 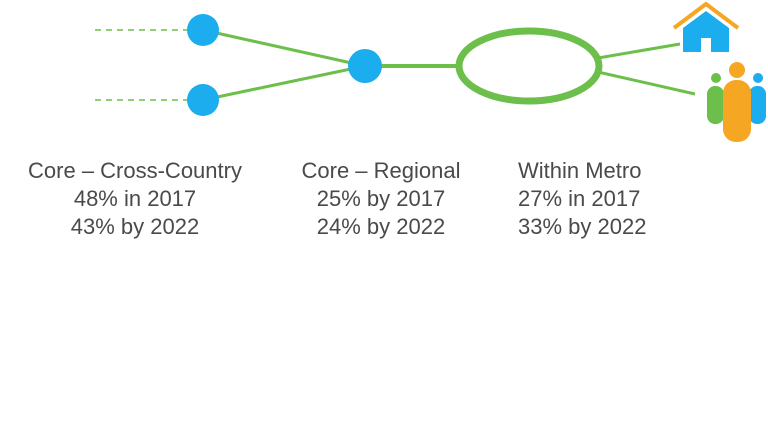 What do you see at coordinates (381, 170) in the screenshot?
I see `segment-title: Core – Regional` at bounding box center [381, 170].